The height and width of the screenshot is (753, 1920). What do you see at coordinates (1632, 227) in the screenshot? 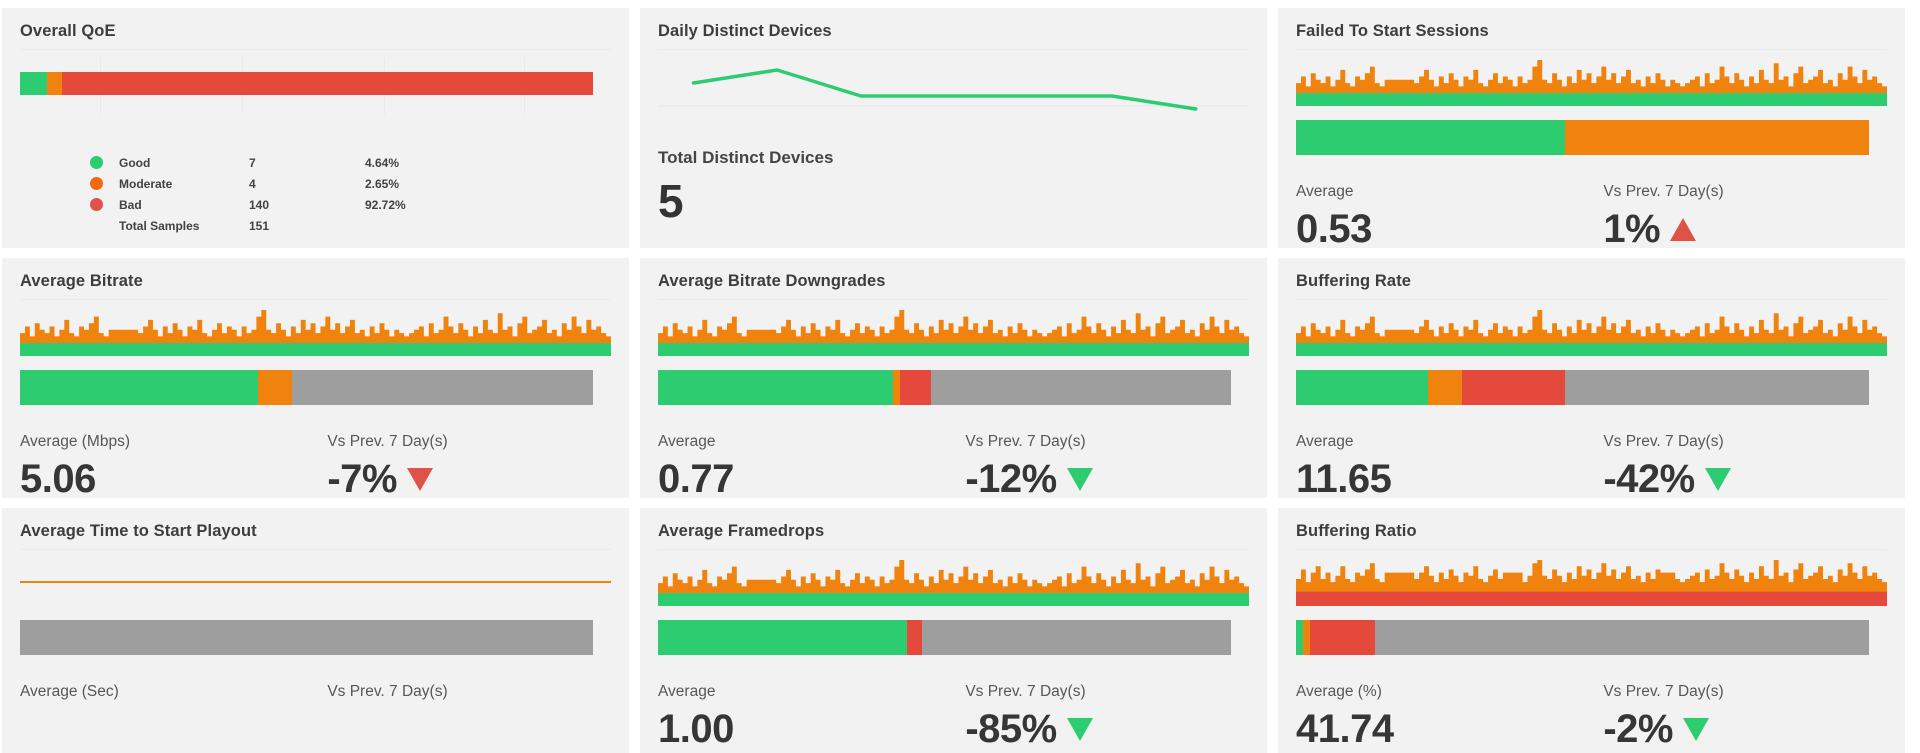
I see `vs-prev-value: 1%` at bounding box center [1632, 227].